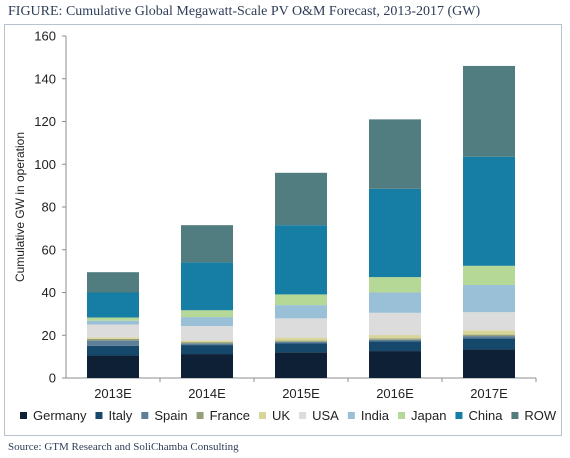 The width and height of the screenshot is (570, 458). What do you see at coordinates (428, 415) in the screenshot?
I see `legend-label: Japan` at bounding box center [428, 415].